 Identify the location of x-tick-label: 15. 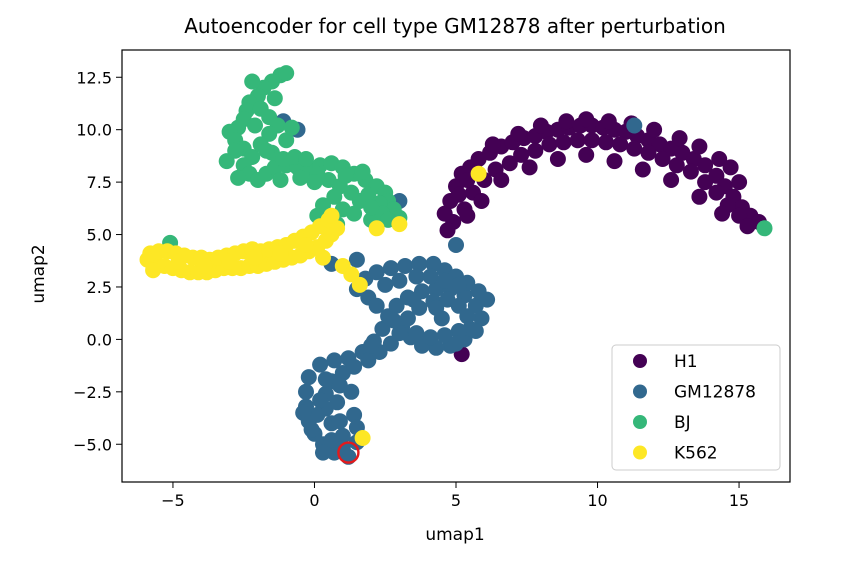
(739, 500).